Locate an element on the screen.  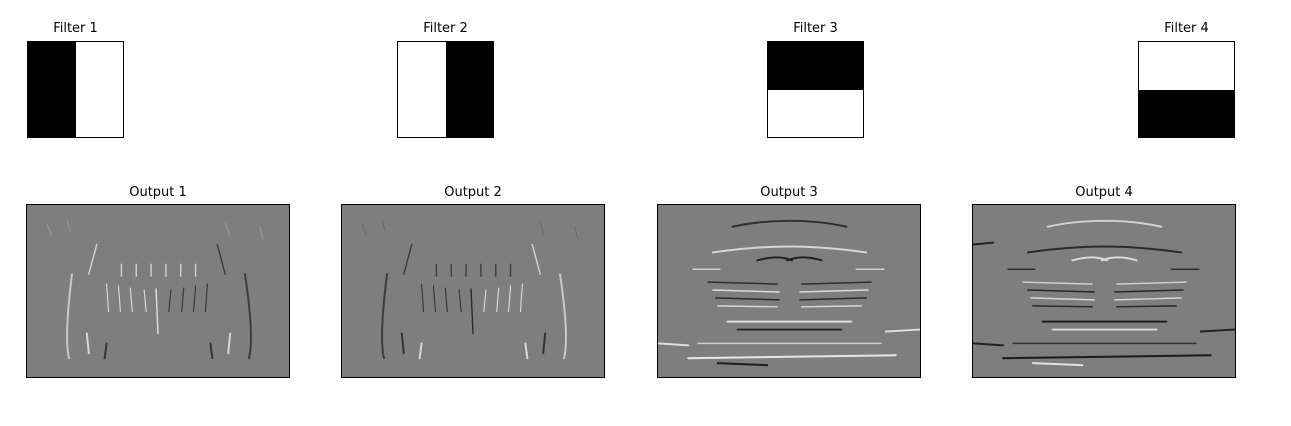
filter-3-image is located at coordinates (815, 89).